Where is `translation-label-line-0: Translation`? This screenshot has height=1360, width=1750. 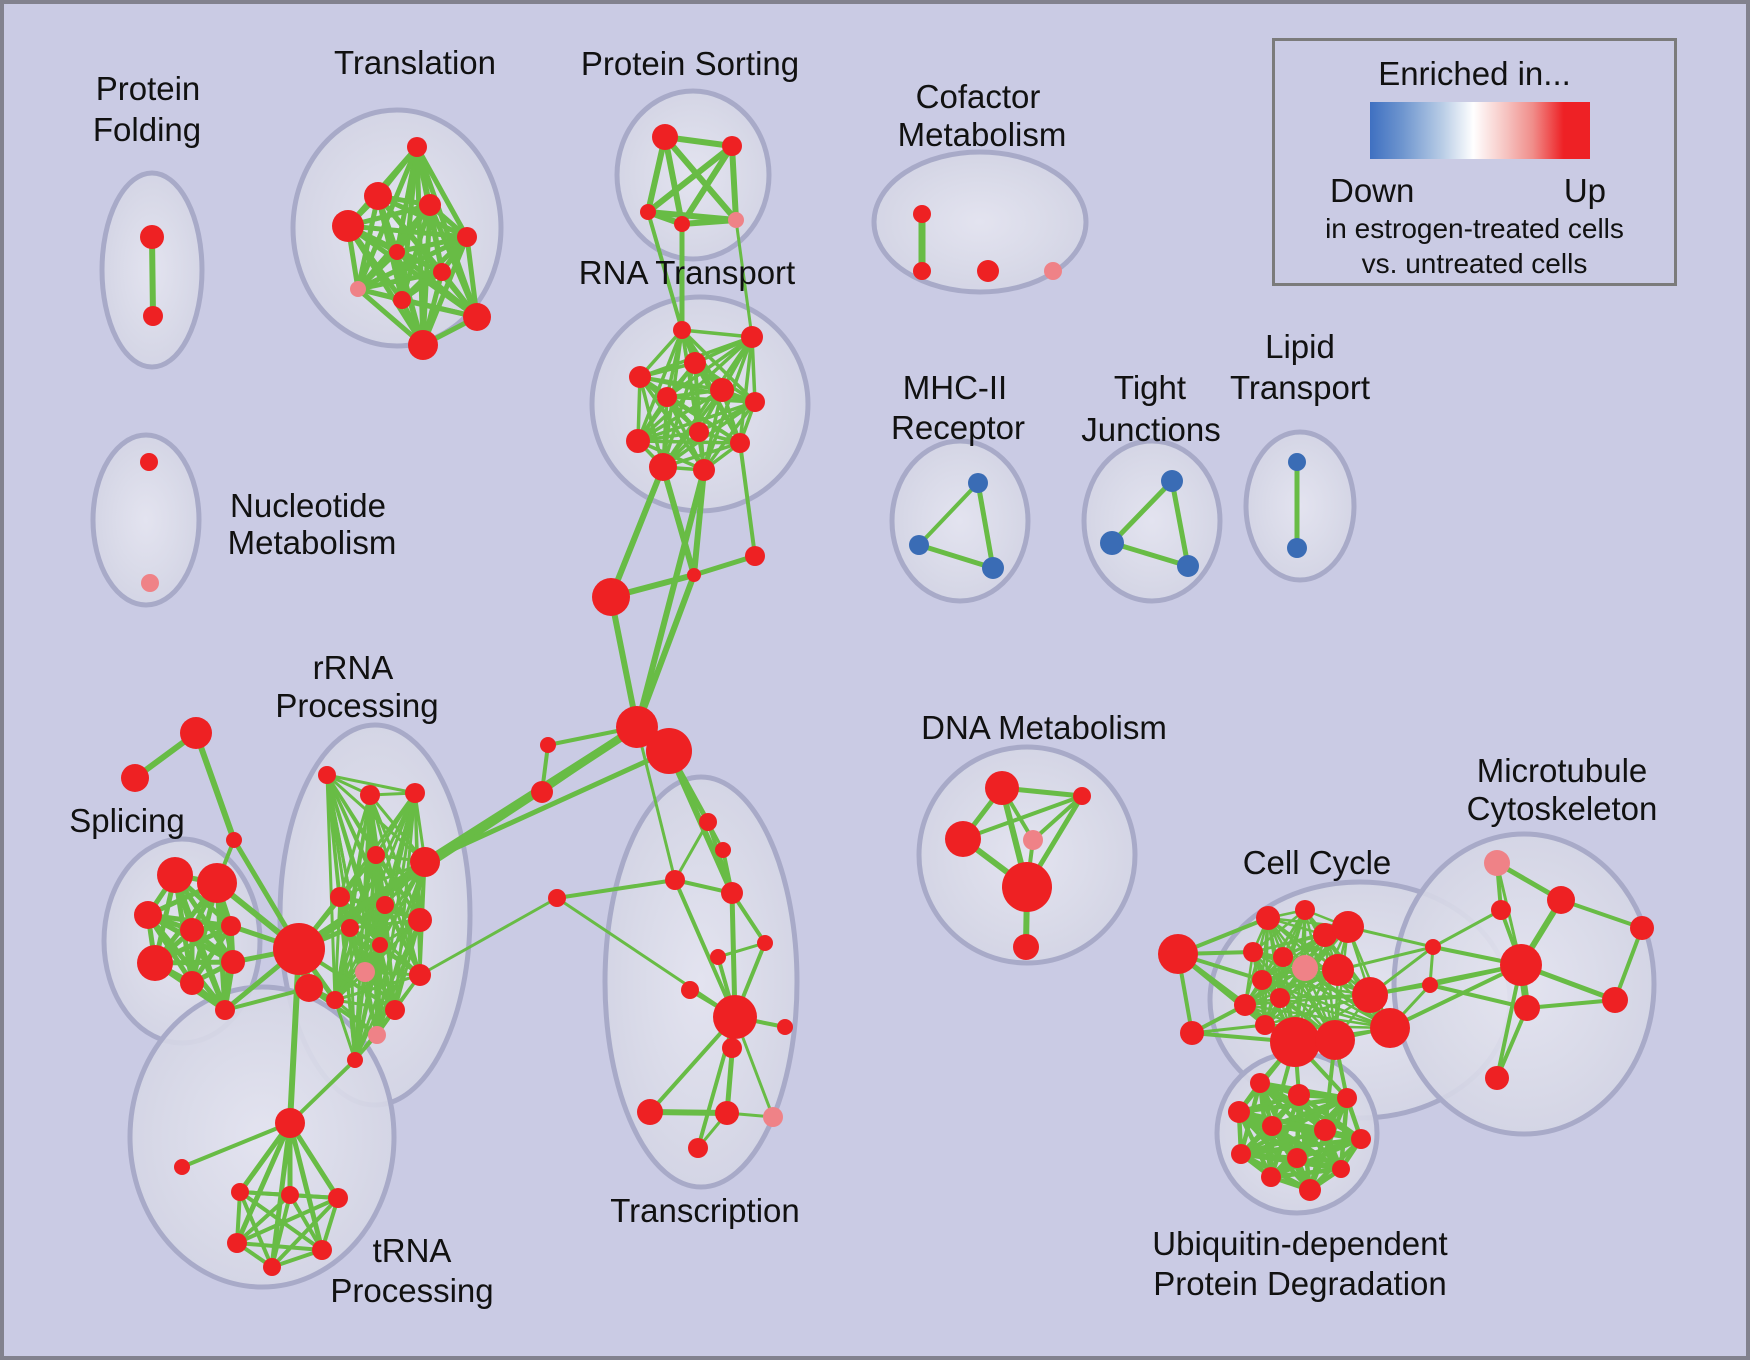 translation-label-line-0: Translation is located at coordinates (415, 62).